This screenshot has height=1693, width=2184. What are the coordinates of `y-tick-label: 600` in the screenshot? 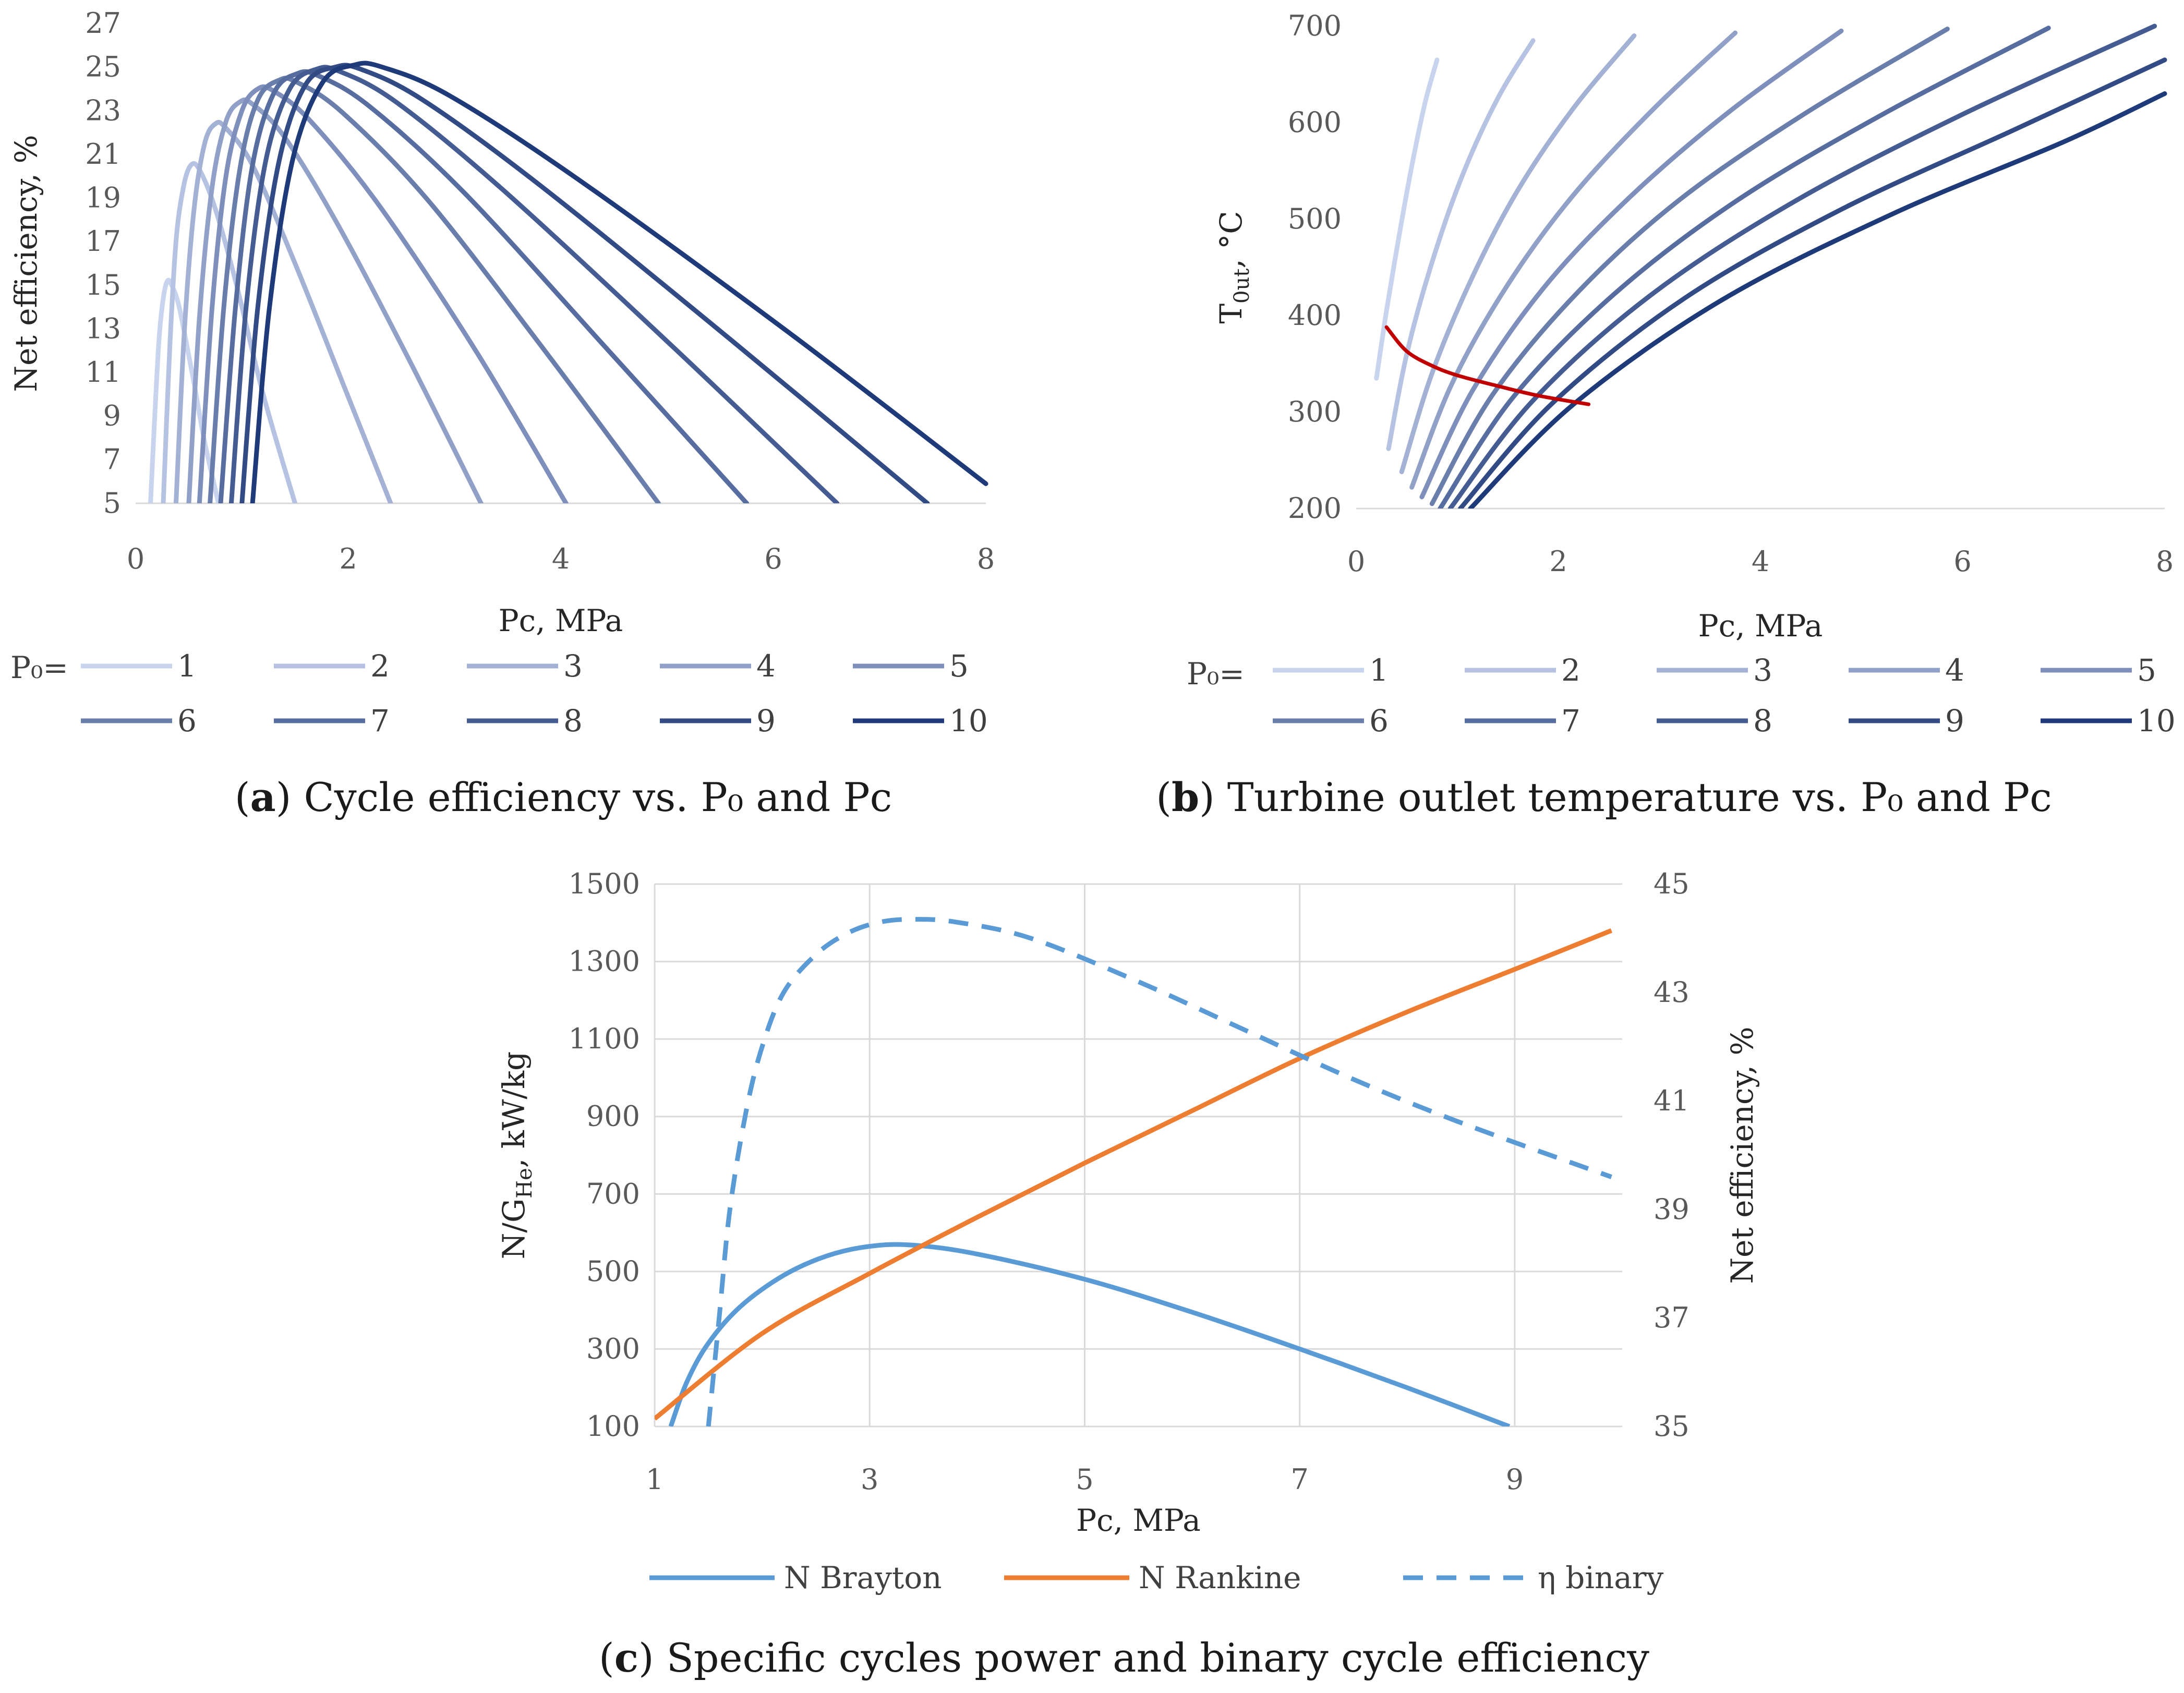 It's located at (1315, 122).